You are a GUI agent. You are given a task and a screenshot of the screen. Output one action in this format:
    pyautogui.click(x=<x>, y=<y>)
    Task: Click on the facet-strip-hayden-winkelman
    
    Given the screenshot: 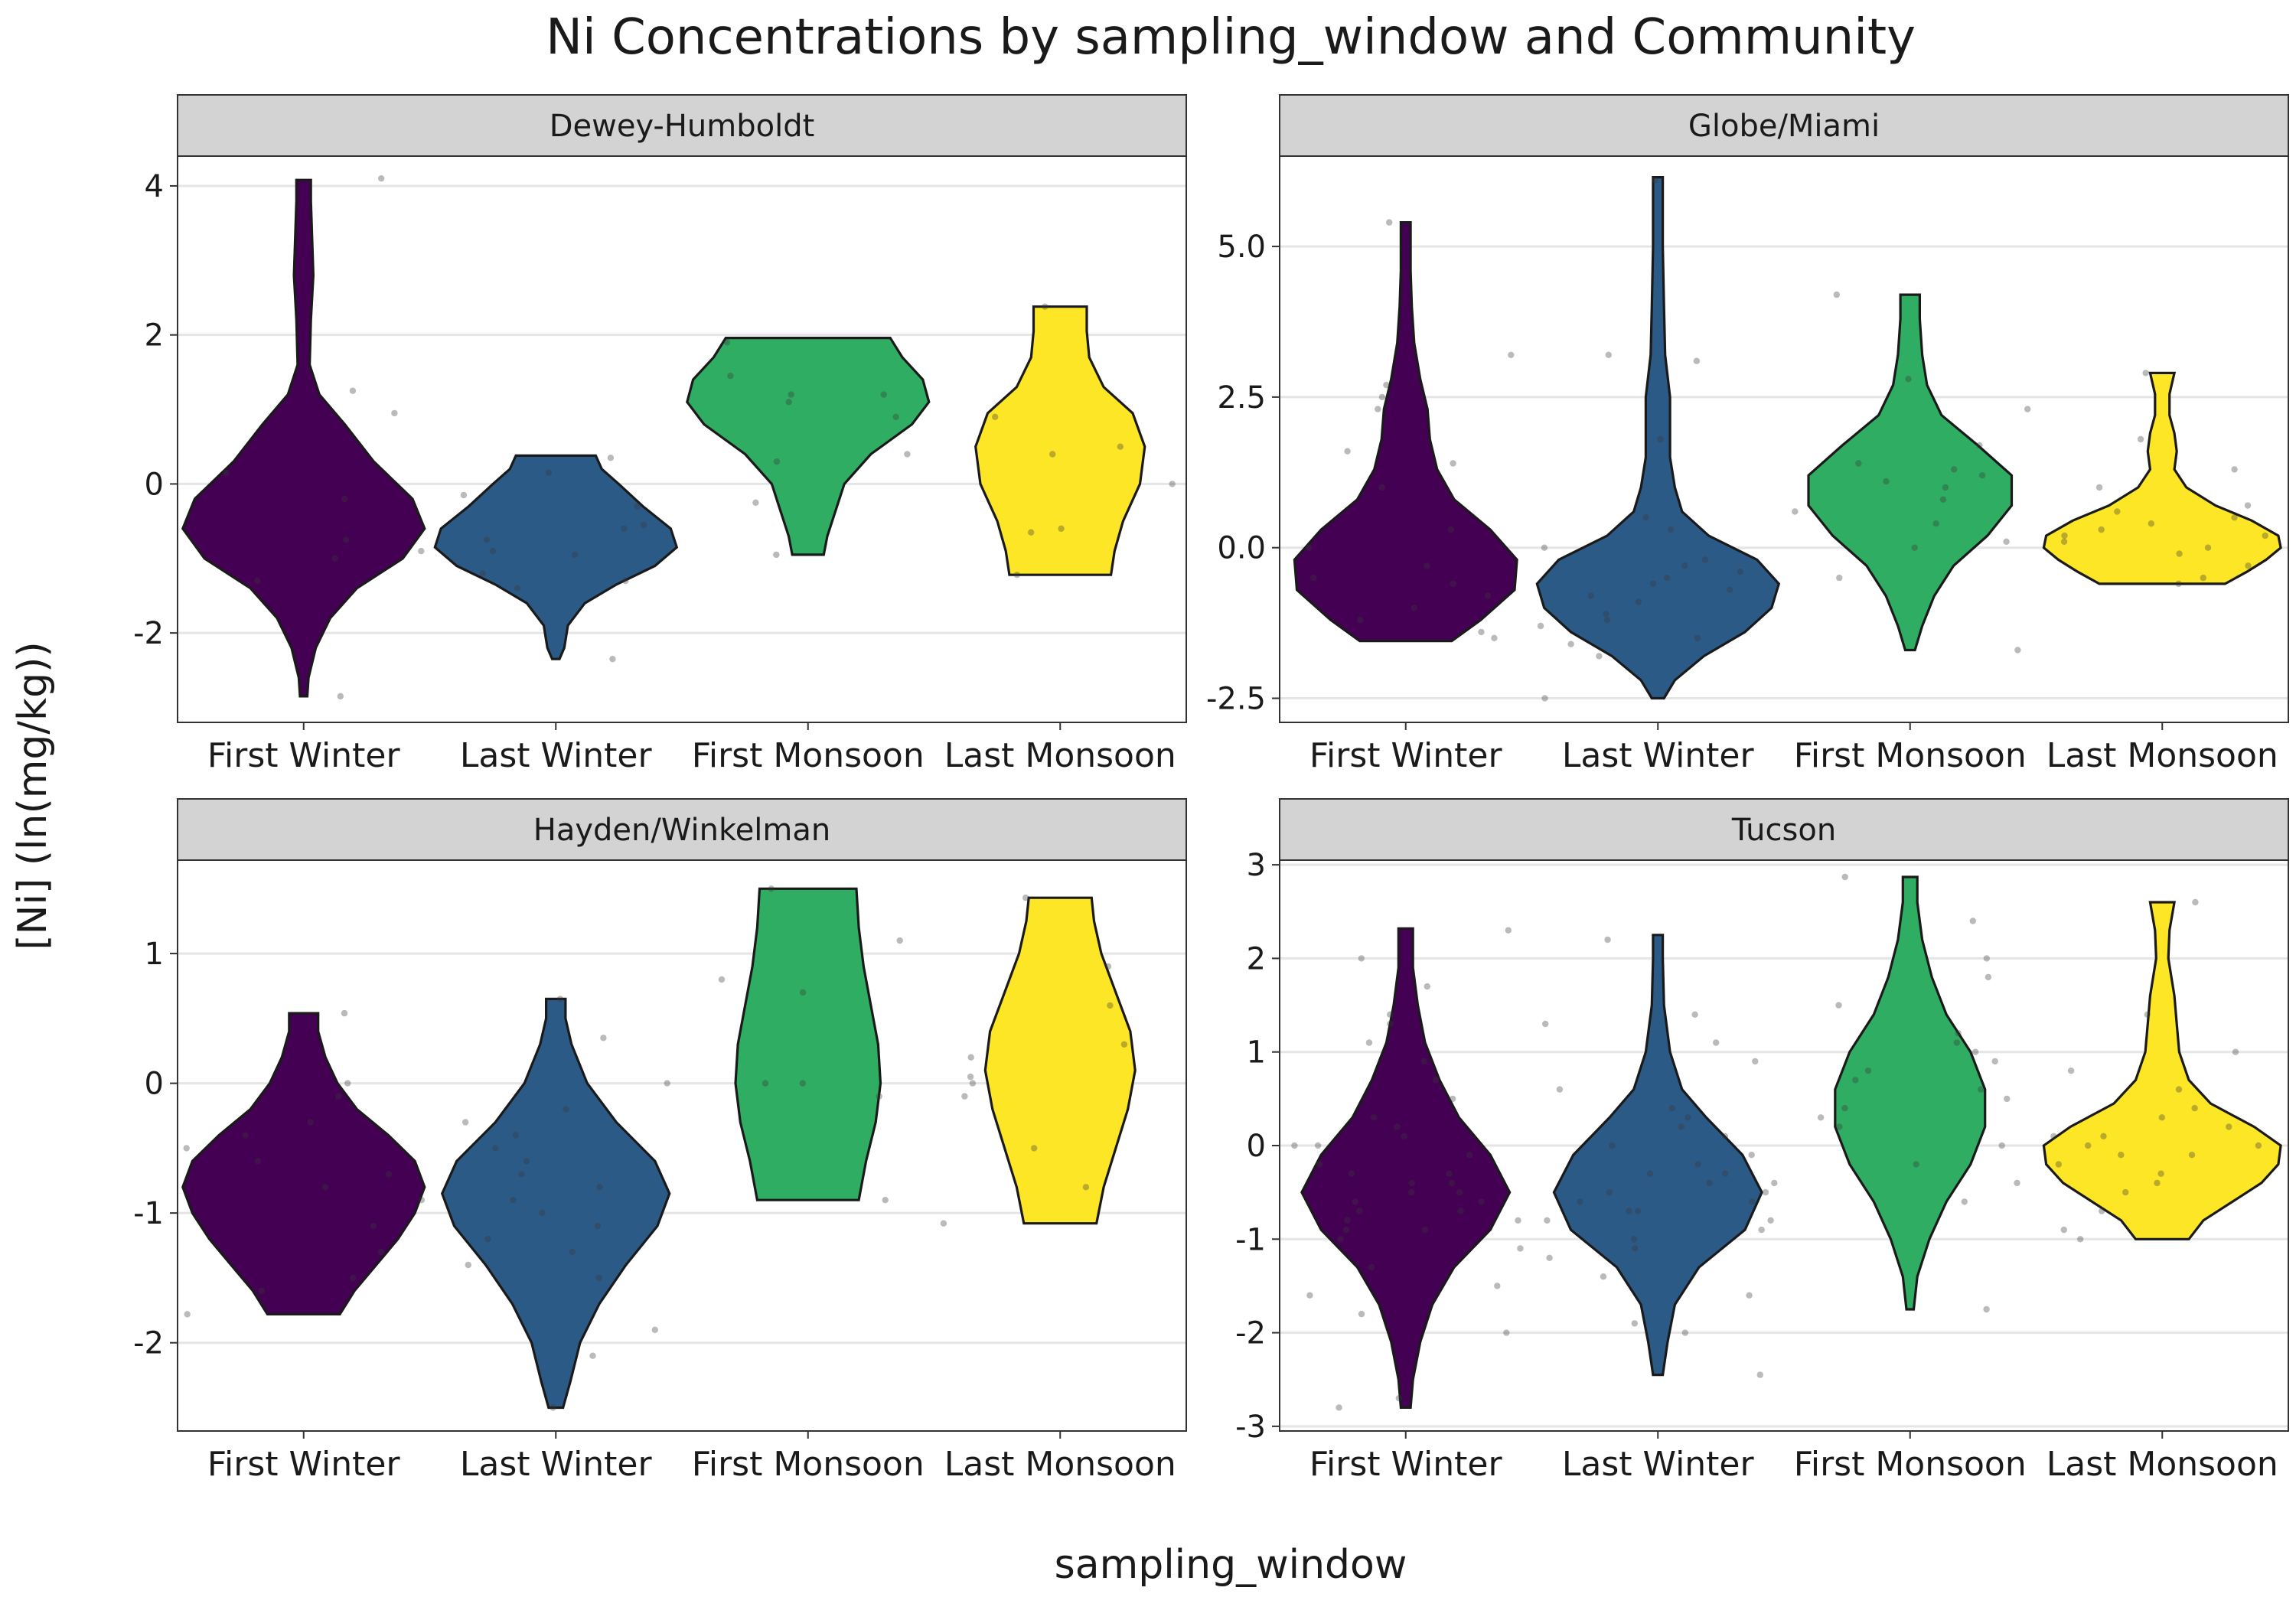 What is the action you would take?
    pyautogui.click(x=682, y=829)
    